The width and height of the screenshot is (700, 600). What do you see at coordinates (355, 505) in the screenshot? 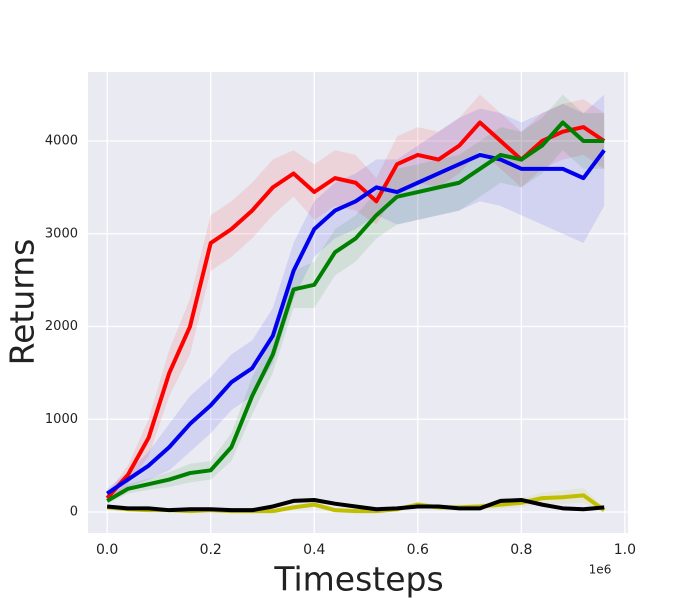
I see `series-line` at bounding box center [355, 505].